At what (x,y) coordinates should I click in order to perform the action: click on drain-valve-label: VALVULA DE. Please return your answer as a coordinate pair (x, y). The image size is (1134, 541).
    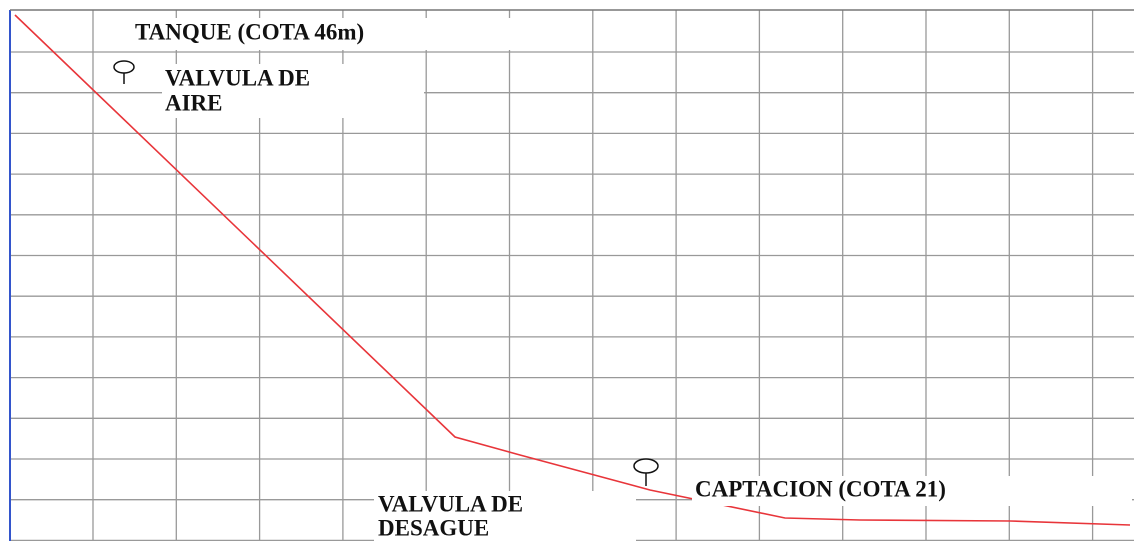
    Looking at the image, I should click on (450, 503).